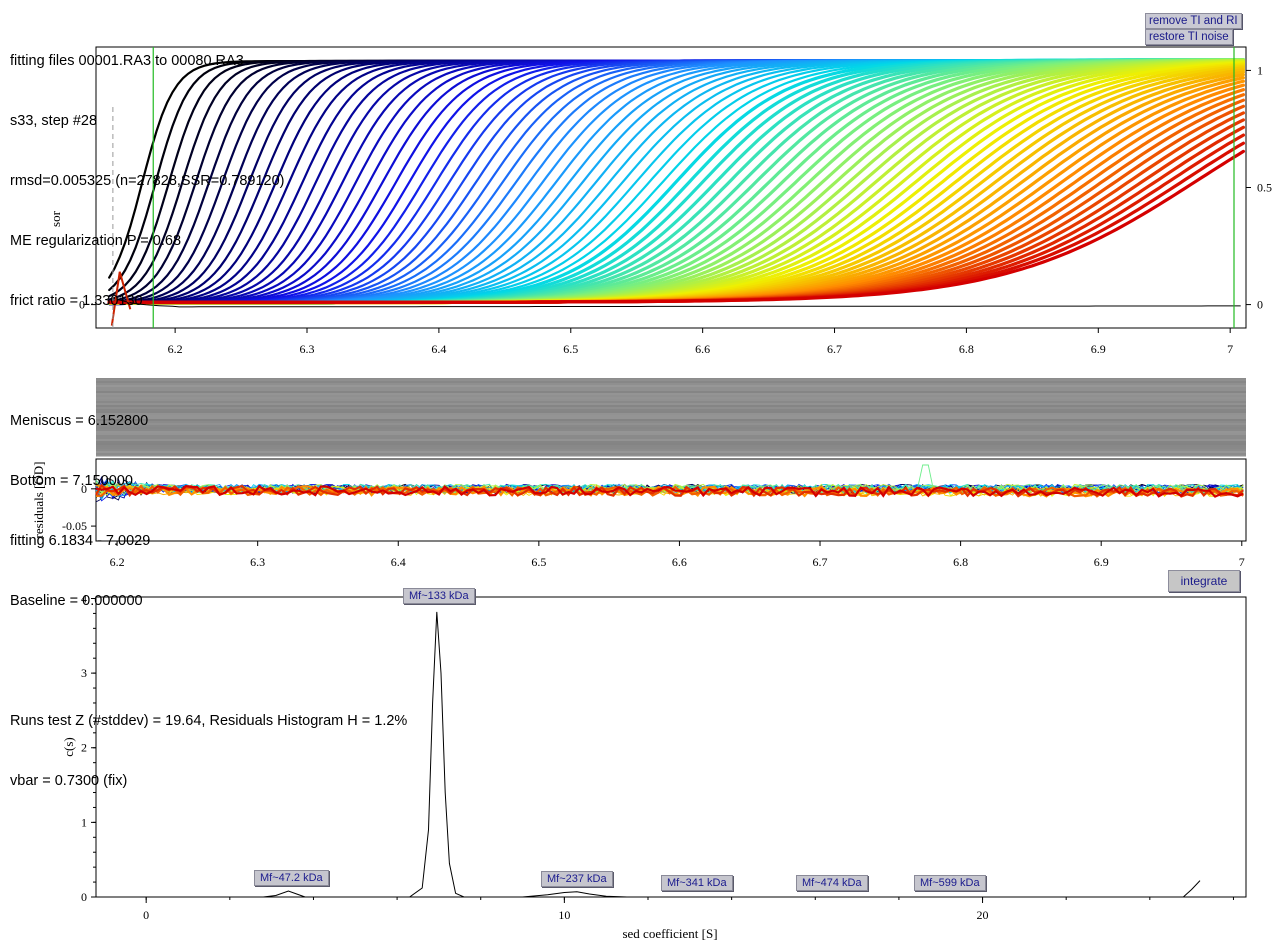 The width and height of the screenshot is (1280, 949). Describe the element at coordinates (117, 562) in the screenshot. I see `resid-x-tick-label: 6.2` at that location.